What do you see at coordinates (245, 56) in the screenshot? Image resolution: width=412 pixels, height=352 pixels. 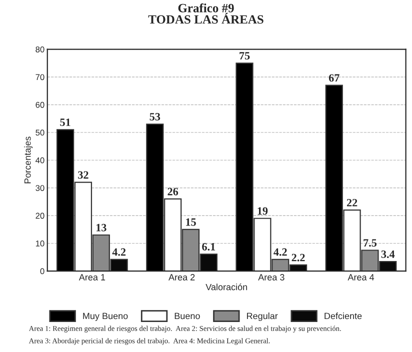 I see `data-label: 75` at bounding box center [245, 56].